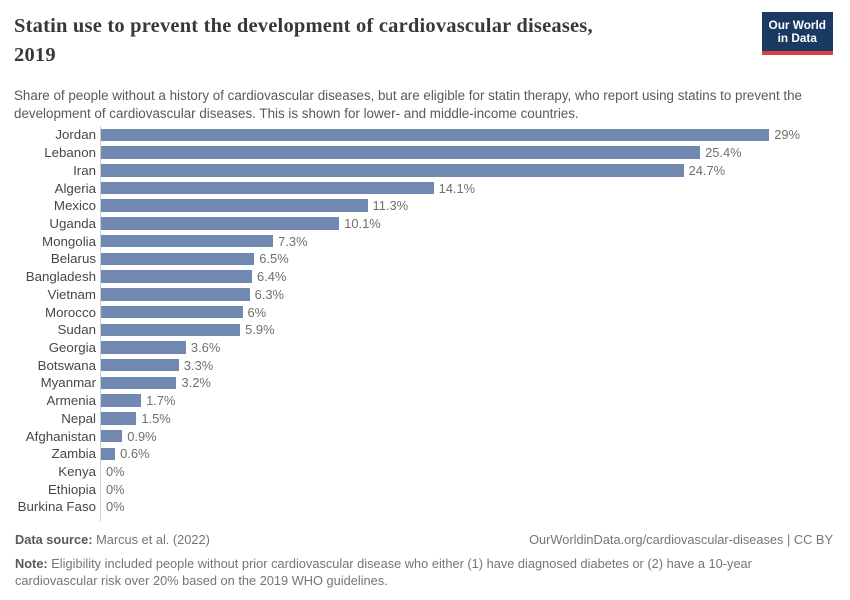 The height and width of the screenshot is (600, 850). I want to click on chart-row: Ethiopia 0%, so click(425, 489).